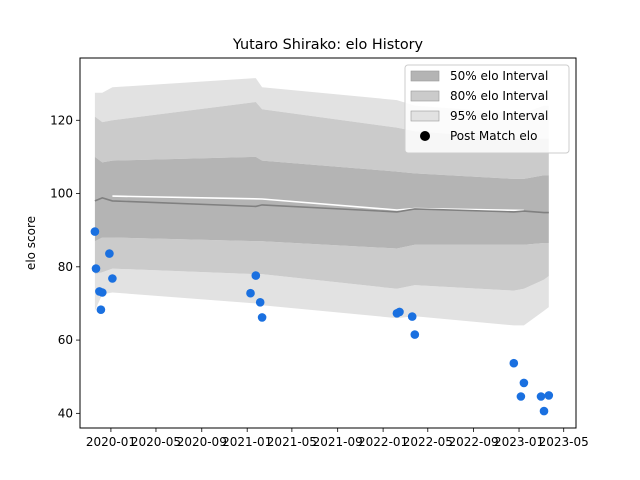 The width and height of the screenshot is (640, 480). I want to click on x-tick-label: 2022-09, so click(474, 442).